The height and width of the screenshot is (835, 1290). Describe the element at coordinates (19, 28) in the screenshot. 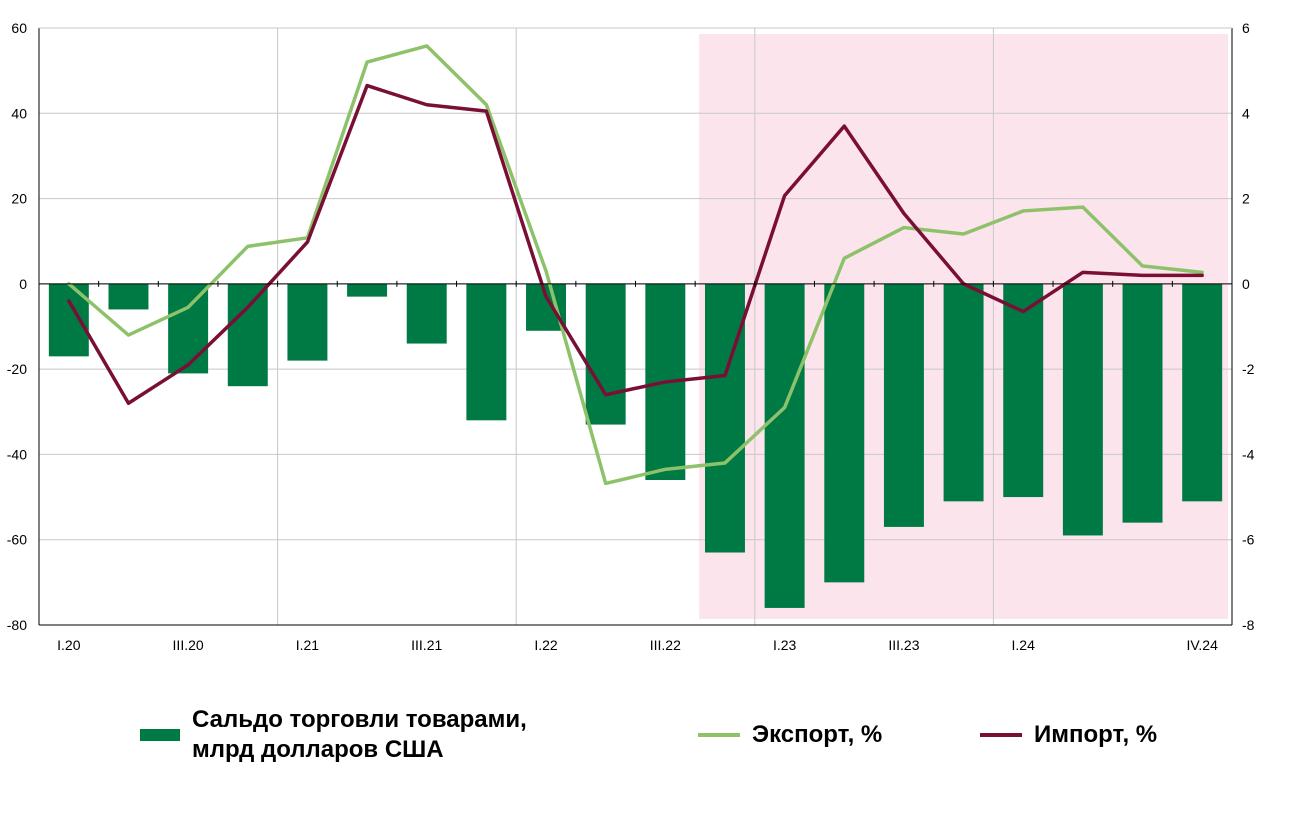

I see `y-left-tick-label: 60` at that location.